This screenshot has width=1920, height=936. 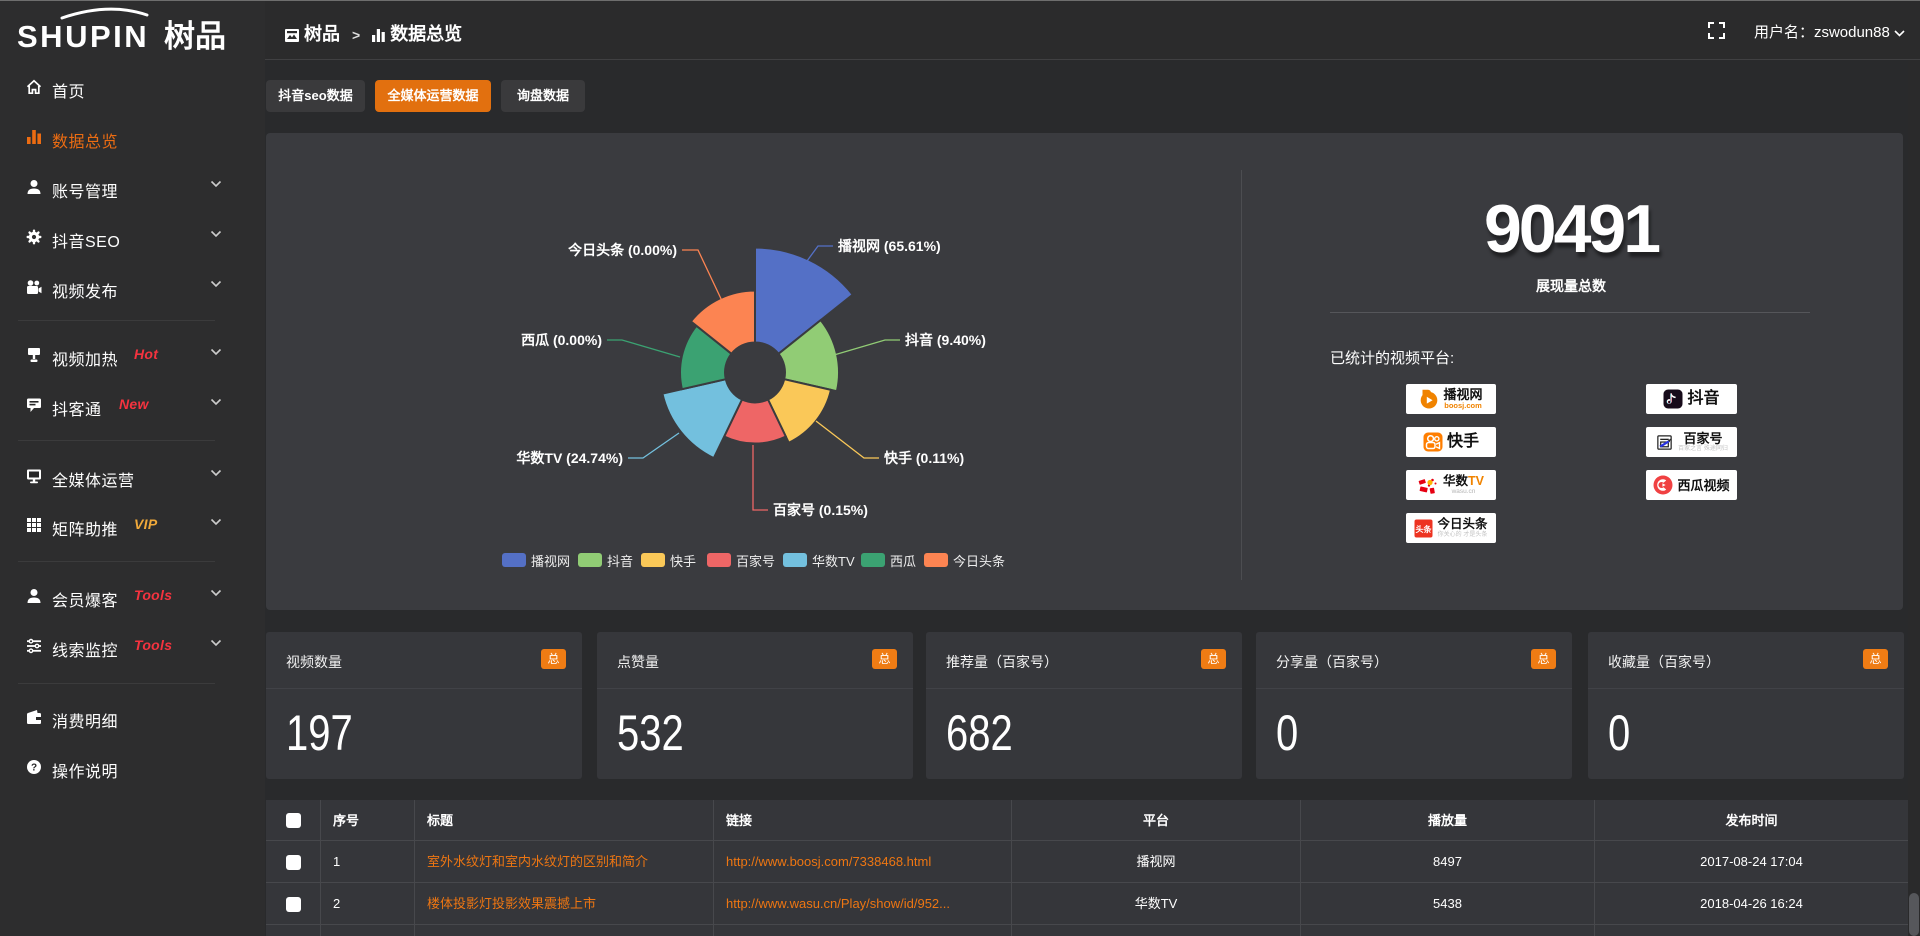 What do you see at coordinates (622, 250) in the screenshot?
I see `svg-text: 今日头条 (0.00%)` at bounding box center [622, 250].